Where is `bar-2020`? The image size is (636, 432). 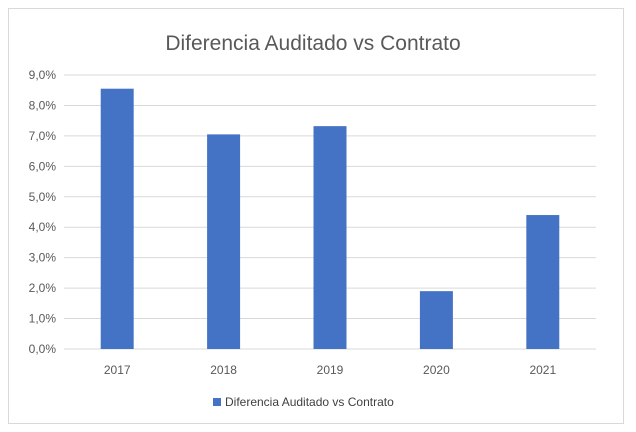
bar-2020 is located at coordinates (436, 320).